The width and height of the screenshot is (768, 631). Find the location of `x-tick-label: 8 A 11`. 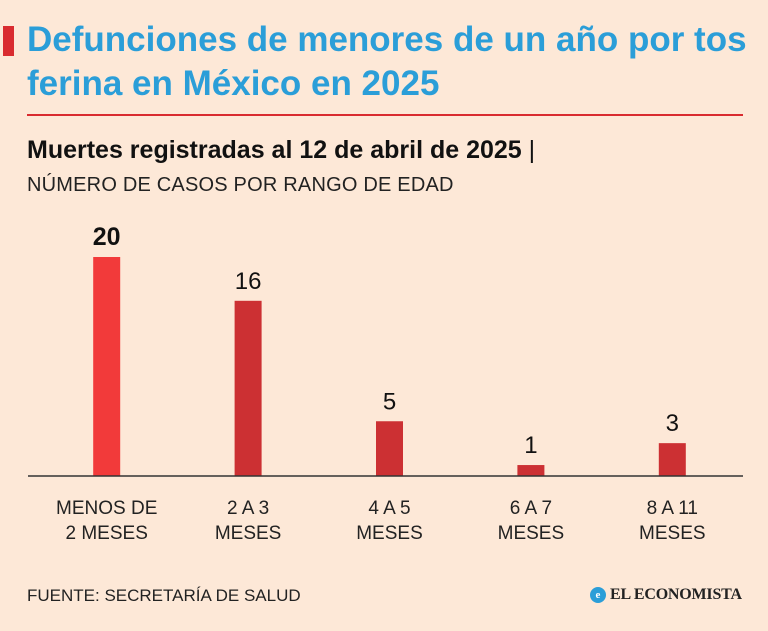

x-tick-label: 8 A 11 is located at coordinates (672, 508).